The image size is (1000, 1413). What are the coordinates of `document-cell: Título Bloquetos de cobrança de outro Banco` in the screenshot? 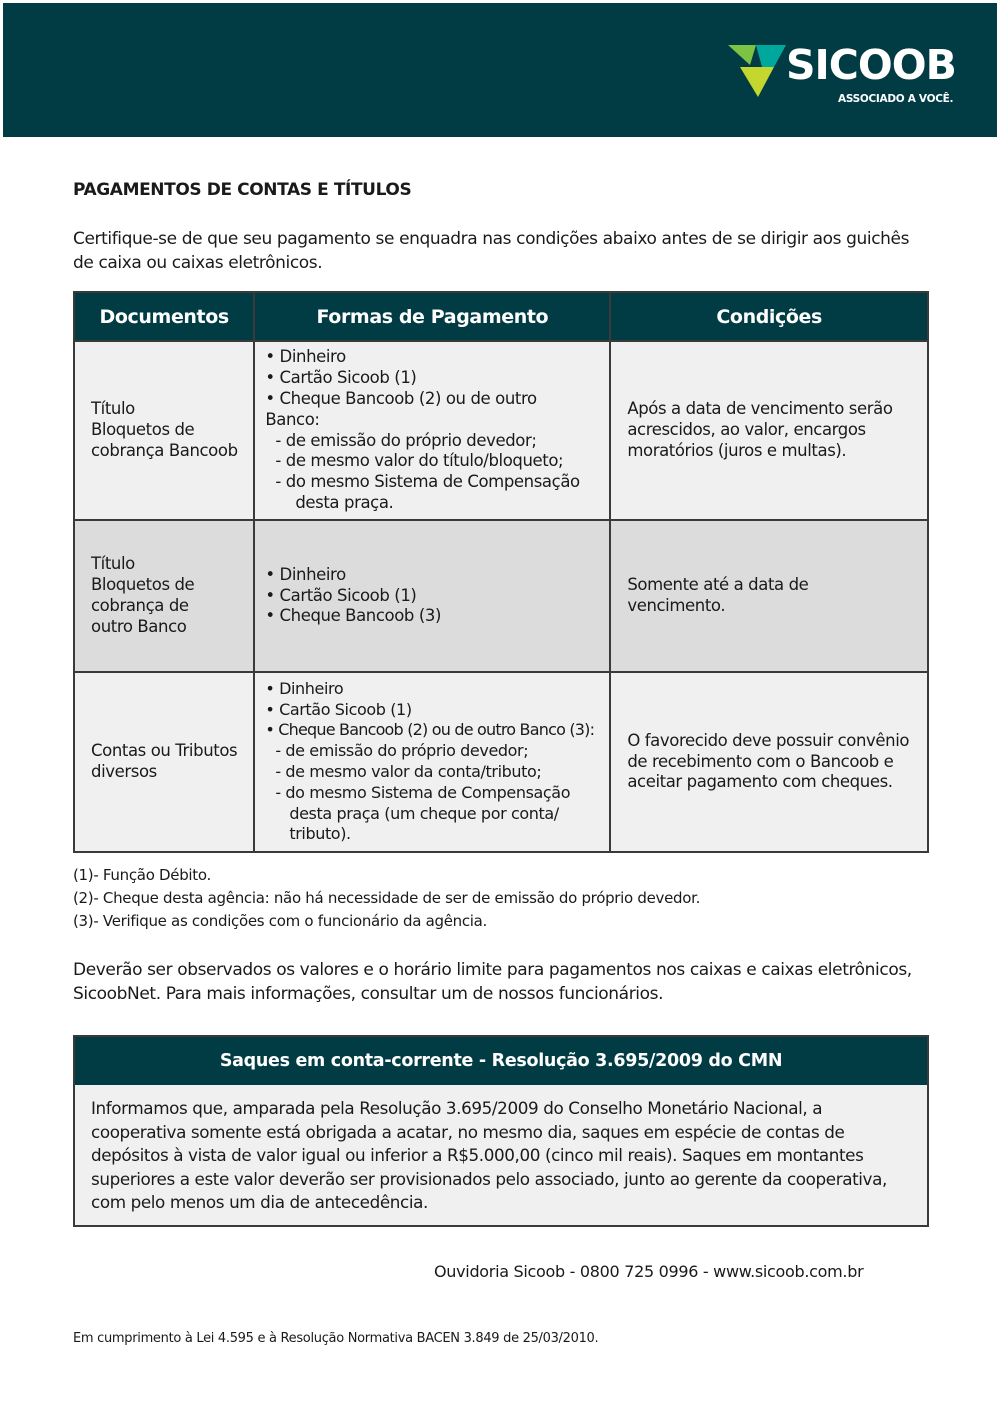 It's located at (164, 596).